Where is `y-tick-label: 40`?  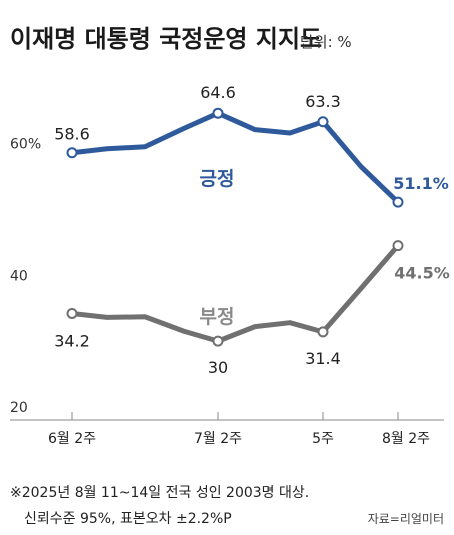 y-tick-label: 40 is located at coordinates (19, 276).